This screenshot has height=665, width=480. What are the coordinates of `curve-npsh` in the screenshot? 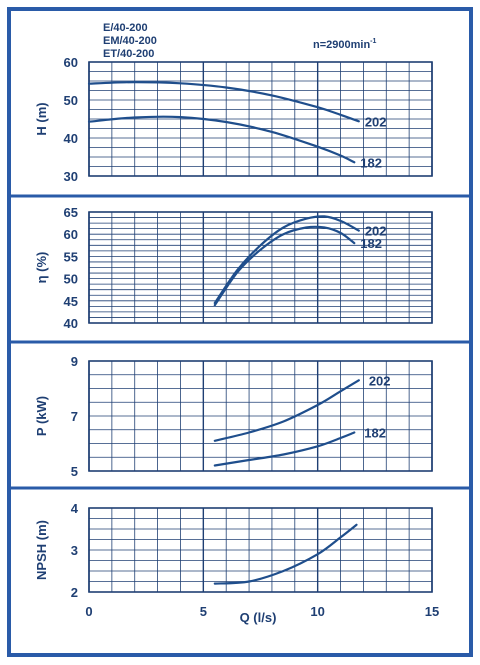 It's located at (285, 554).